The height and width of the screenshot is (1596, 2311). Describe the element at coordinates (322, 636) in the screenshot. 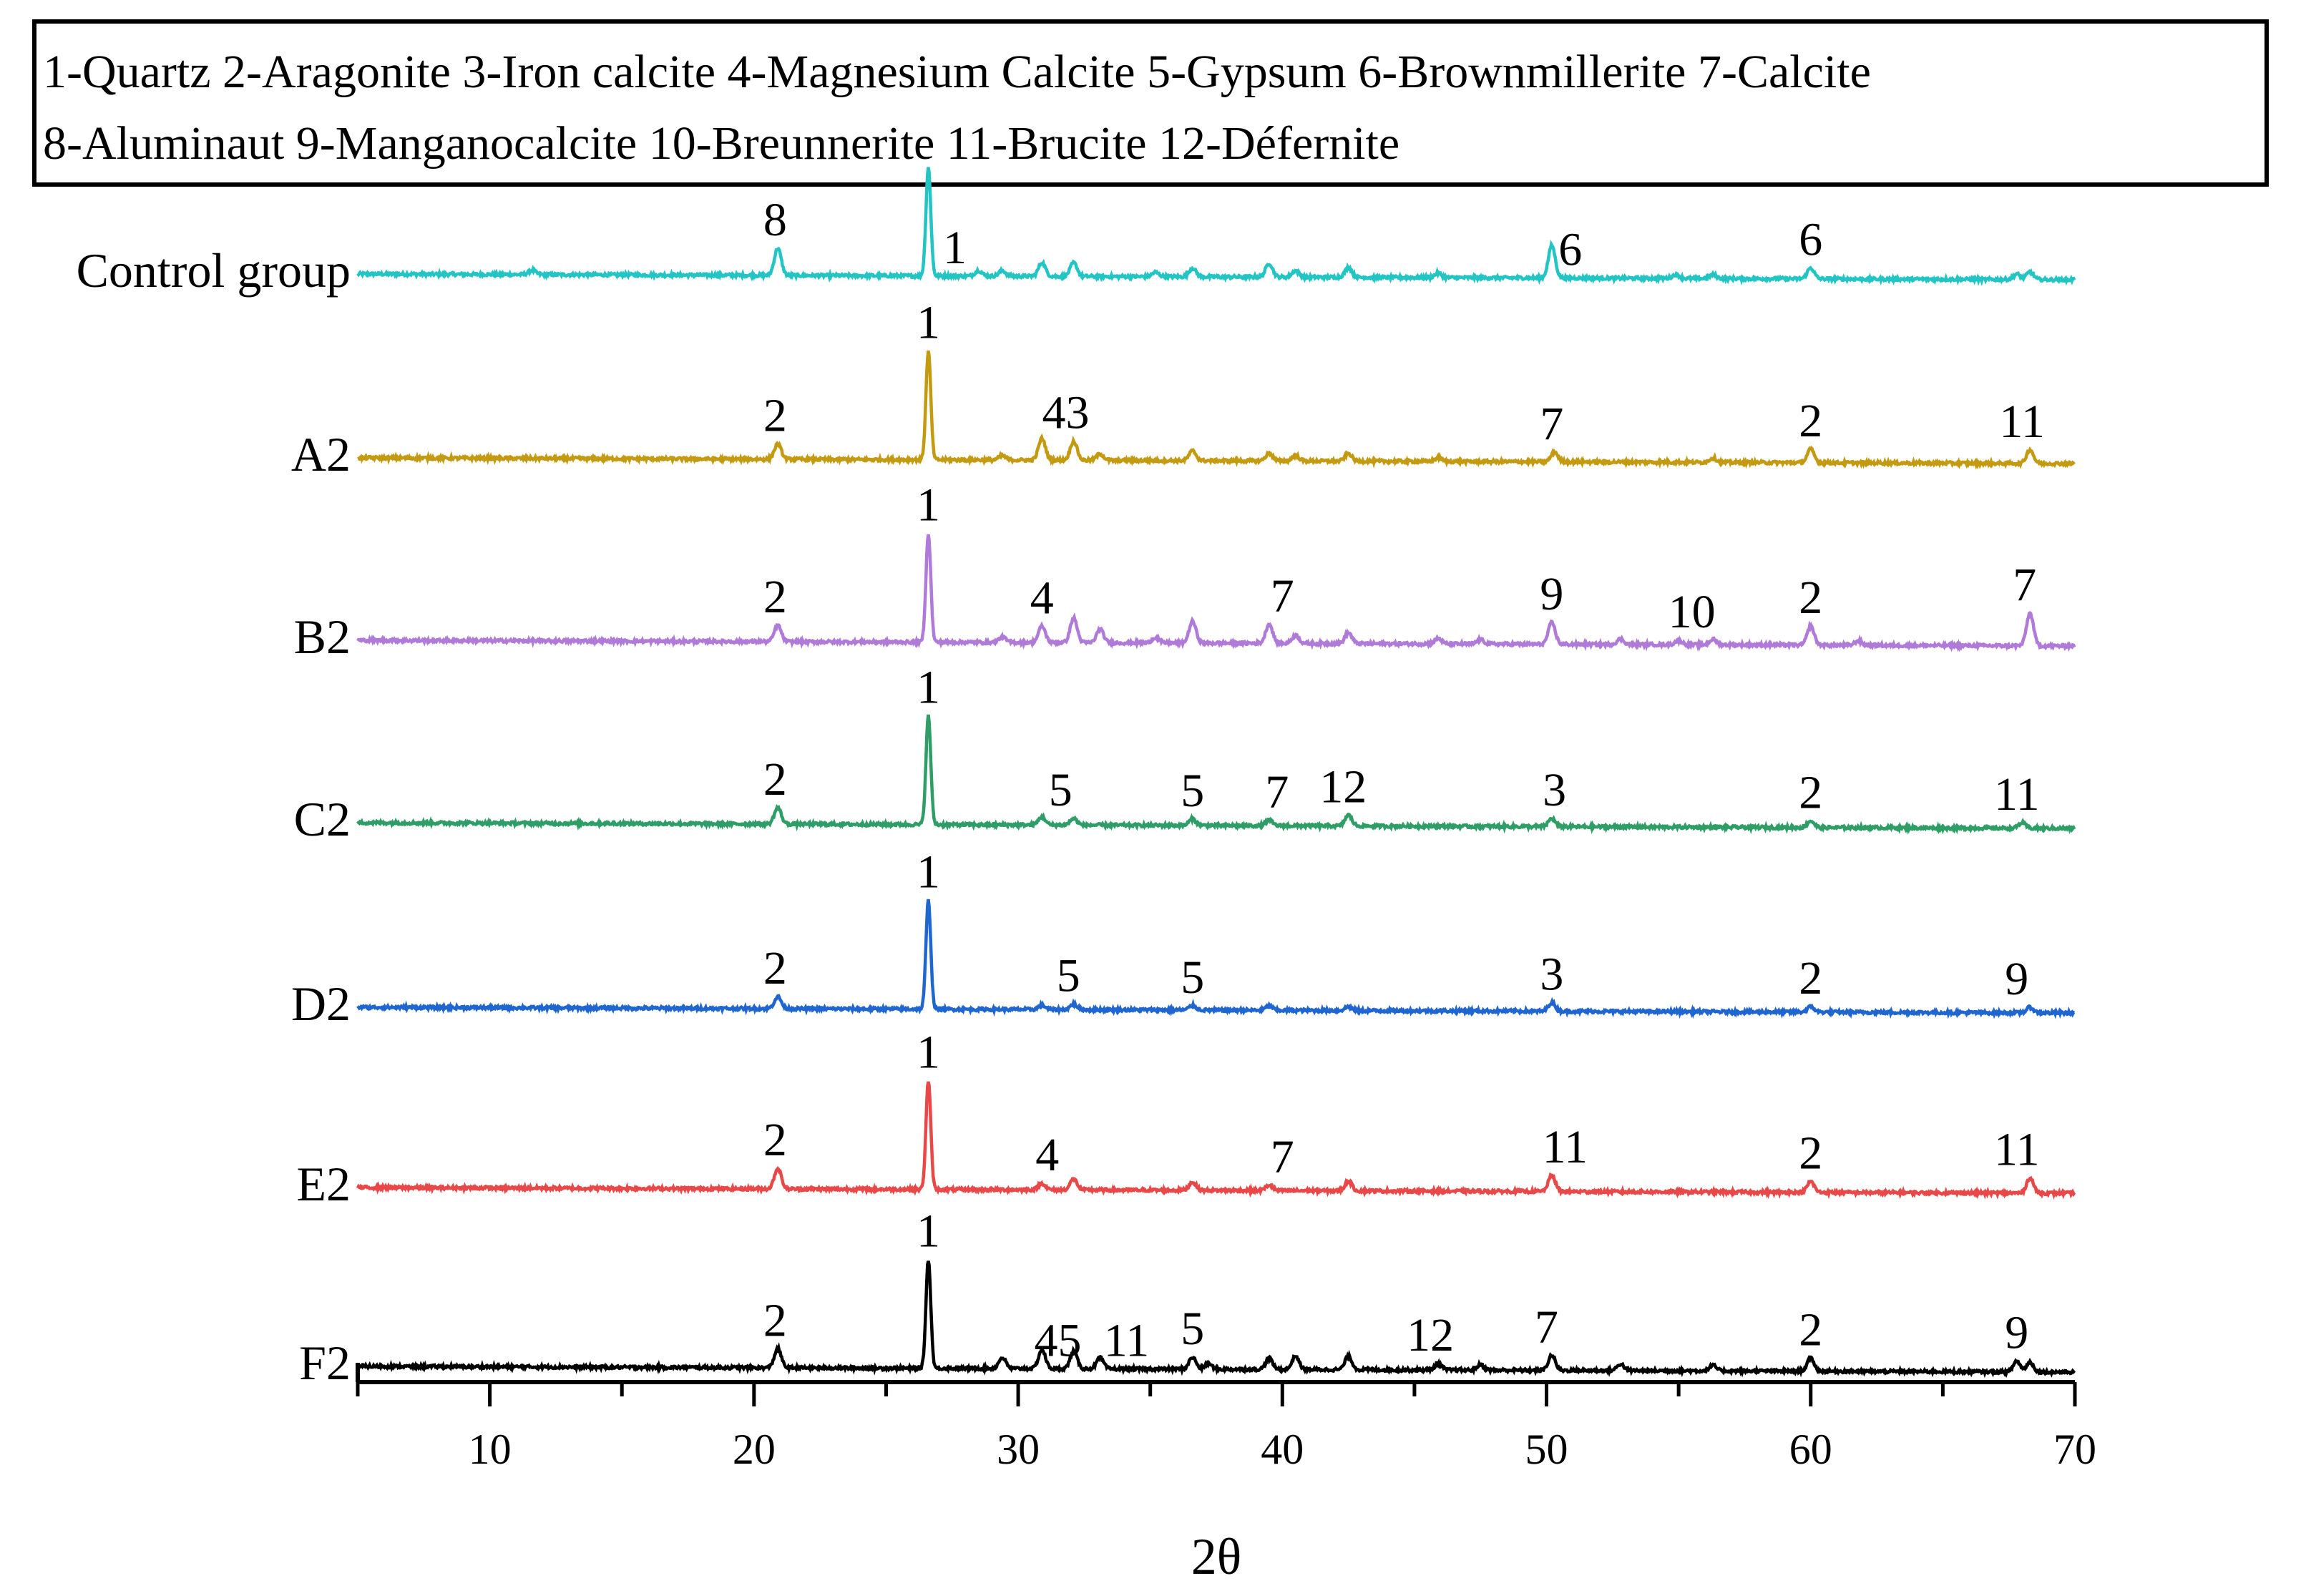

I see `series-name: B2` at that location.